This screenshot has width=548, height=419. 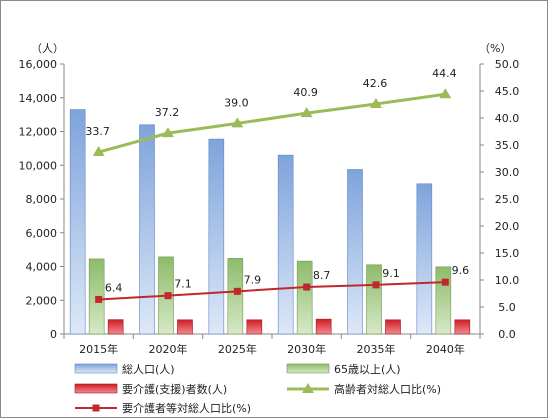 I want to click on x-tick-label: 2020年, so click(x=168, y=349).